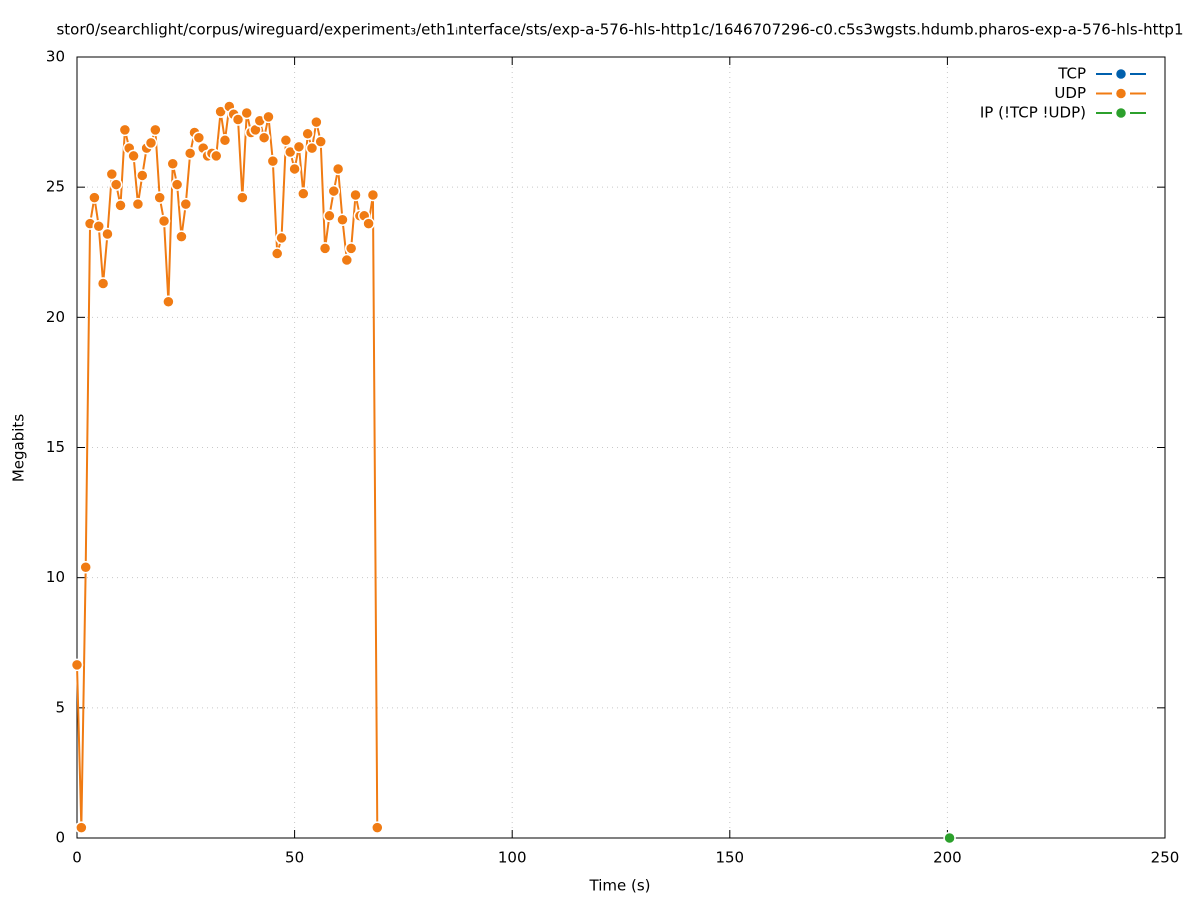  I want to click on y-tick-label: 0, so click(60, 838).